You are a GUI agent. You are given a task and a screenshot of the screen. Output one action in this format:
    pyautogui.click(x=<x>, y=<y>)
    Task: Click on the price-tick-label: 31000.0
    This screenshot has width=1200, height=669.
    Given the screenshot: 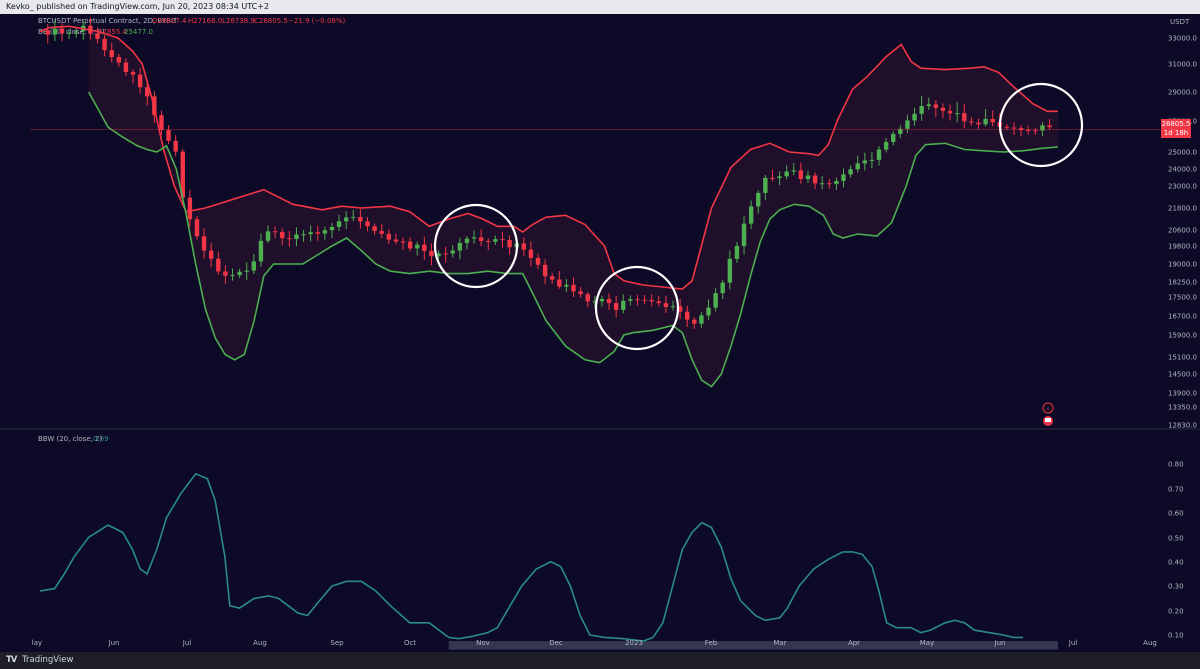 What is the action you would take?
    pyautogui.click(x=1182, y=65)
    